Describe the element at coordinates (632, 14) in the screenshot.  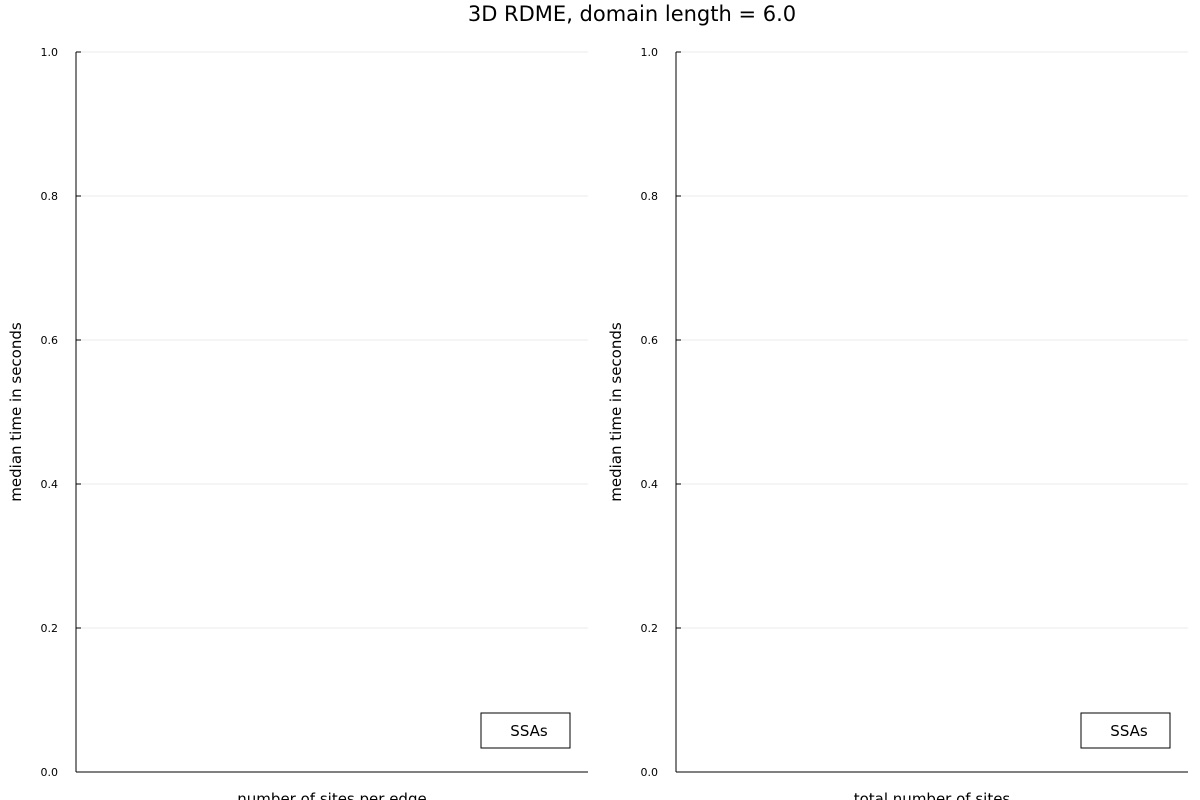
I see `figure-title: 3D RDME, domain length = 6.0` at that location.